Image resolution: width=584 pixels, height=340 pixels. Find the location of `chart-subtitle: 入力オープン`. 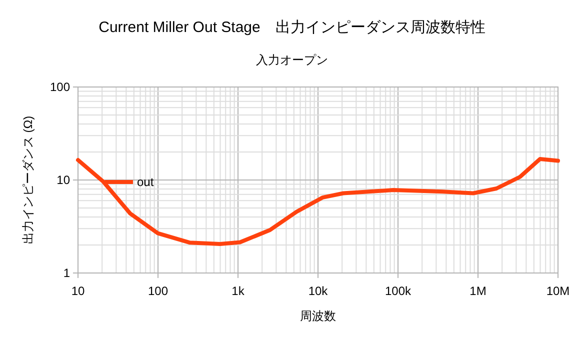

chart-subtitle: 入力オープン is located at coordinates (292, 60).